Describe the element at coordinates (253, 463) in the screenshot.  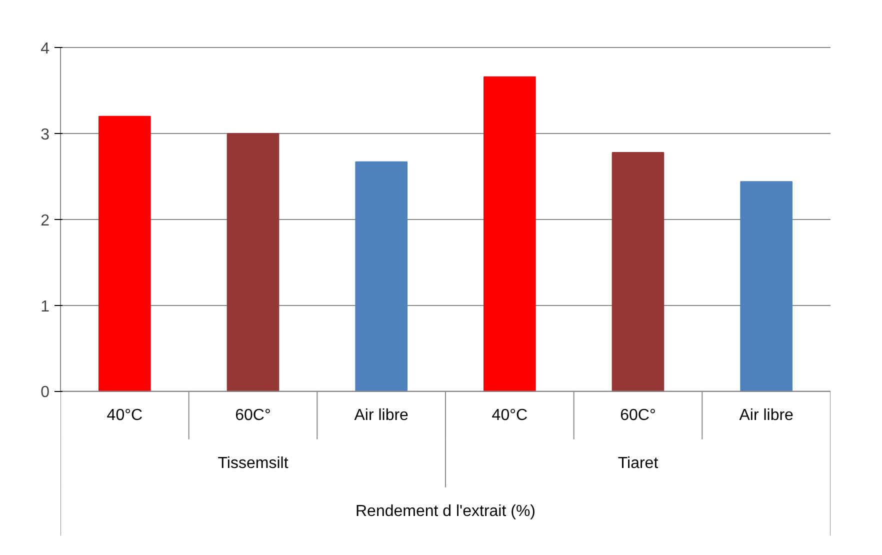
I see `text: Tissemsilt` at that location.